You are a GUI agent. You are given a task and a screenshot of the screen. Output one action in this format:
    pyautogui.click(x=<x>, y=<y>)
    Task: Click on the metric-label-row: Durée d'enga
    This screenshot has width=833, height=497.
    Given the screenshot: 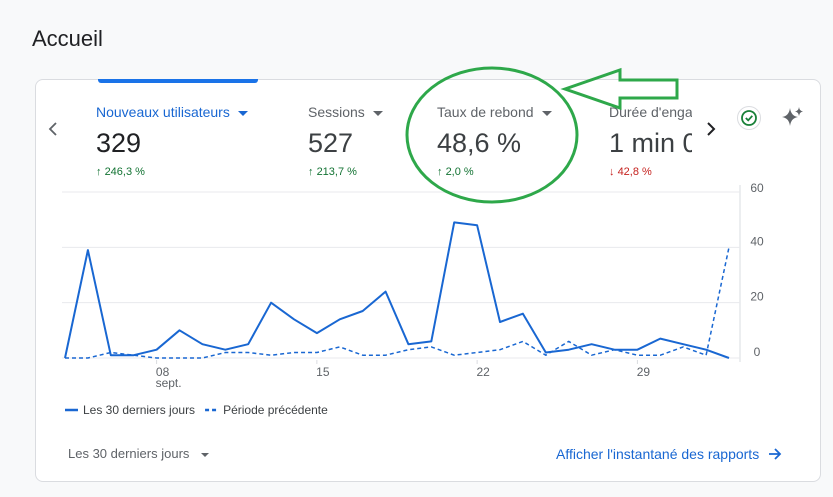 What is the action you would take?
    pyautogui.click(x=650, y=113)
    